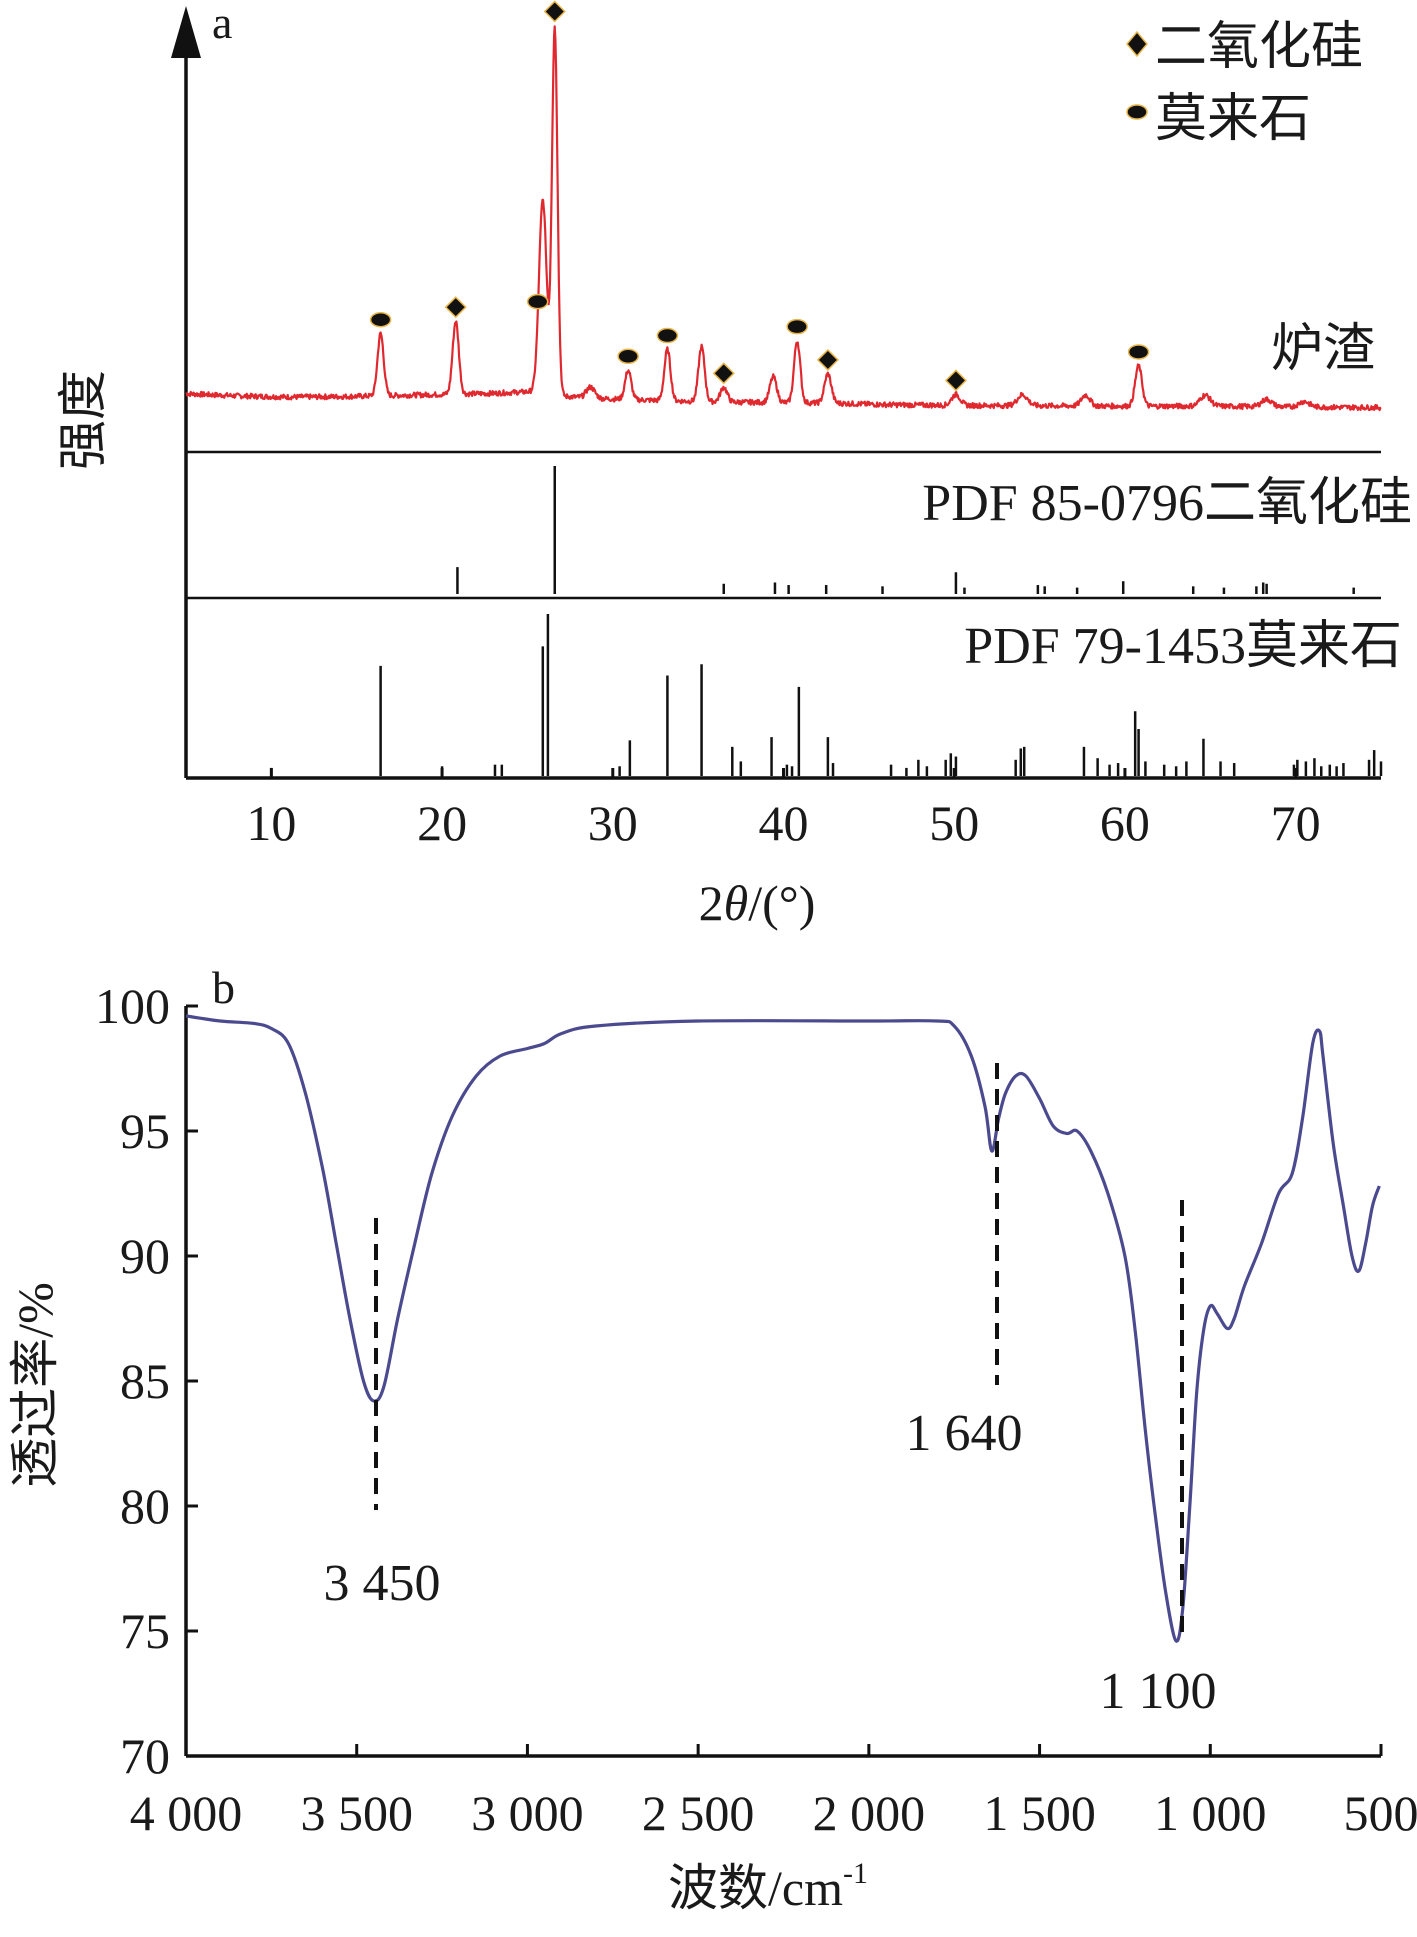 This screenshot has width=1417, height=1937. What do you see at coordinates (613, 823) in the screenshot?
I see `panel-a-x-tick-label: 30` at bounding box center [613, 823].